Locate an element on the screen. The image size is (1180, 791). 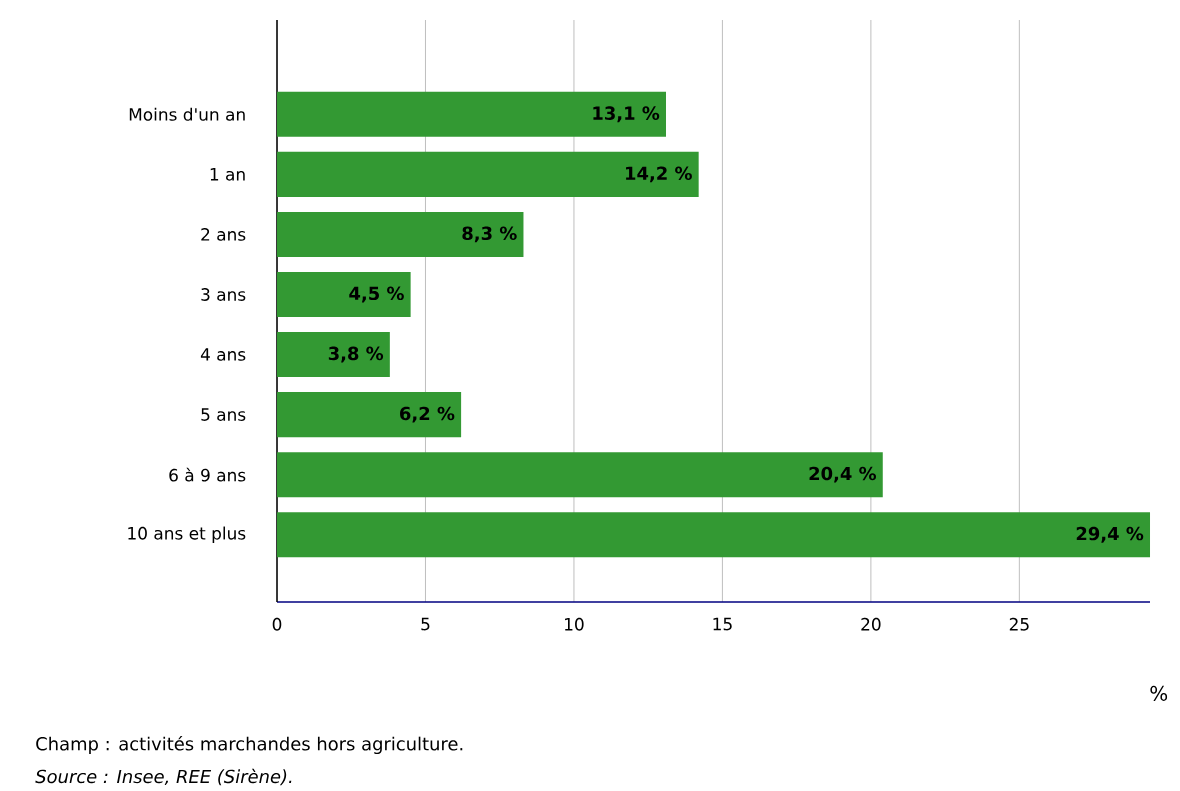
y-tick-label: 1 an is located at coordinates (227, 174).